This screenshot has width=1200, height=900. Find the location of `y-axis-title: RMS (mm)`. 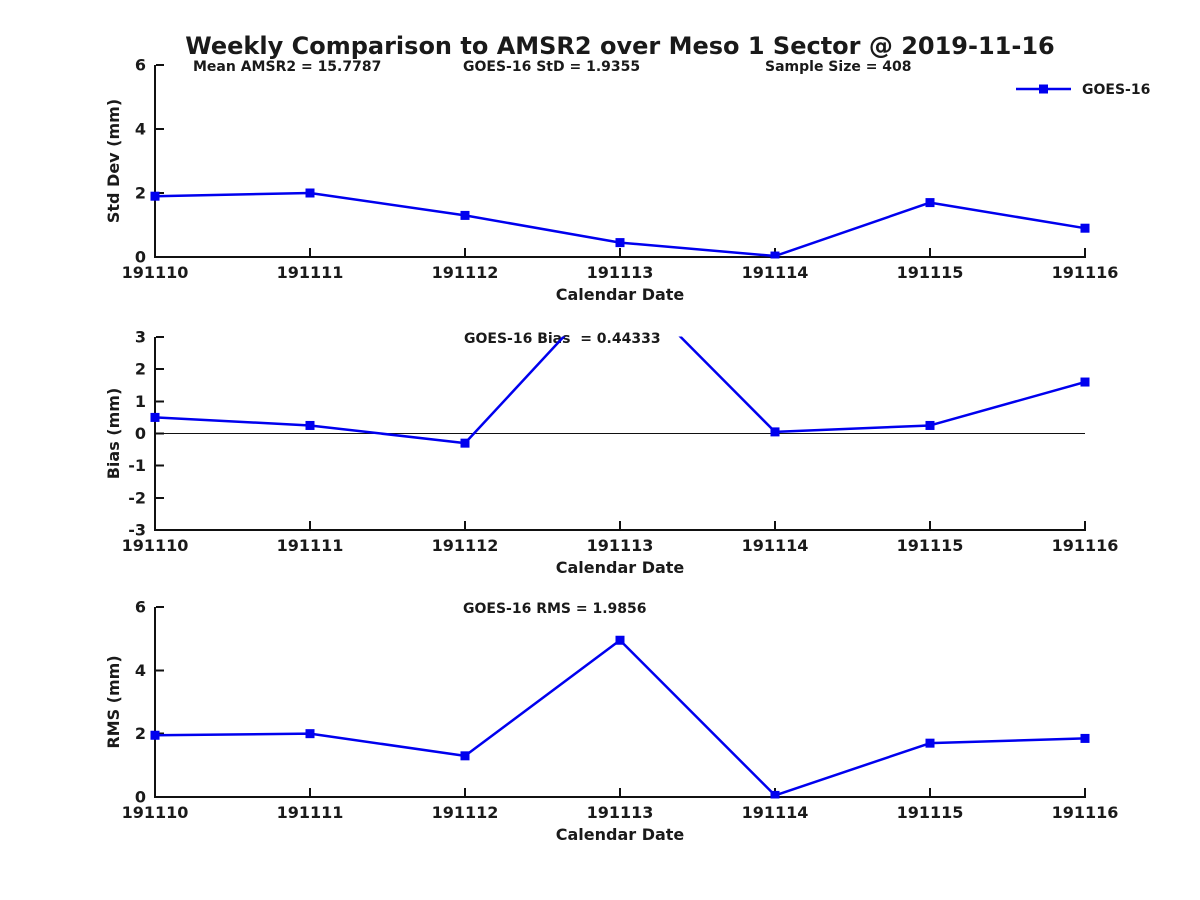

y-axis-title: RMS (mm) is located at coordinates (113, 701).